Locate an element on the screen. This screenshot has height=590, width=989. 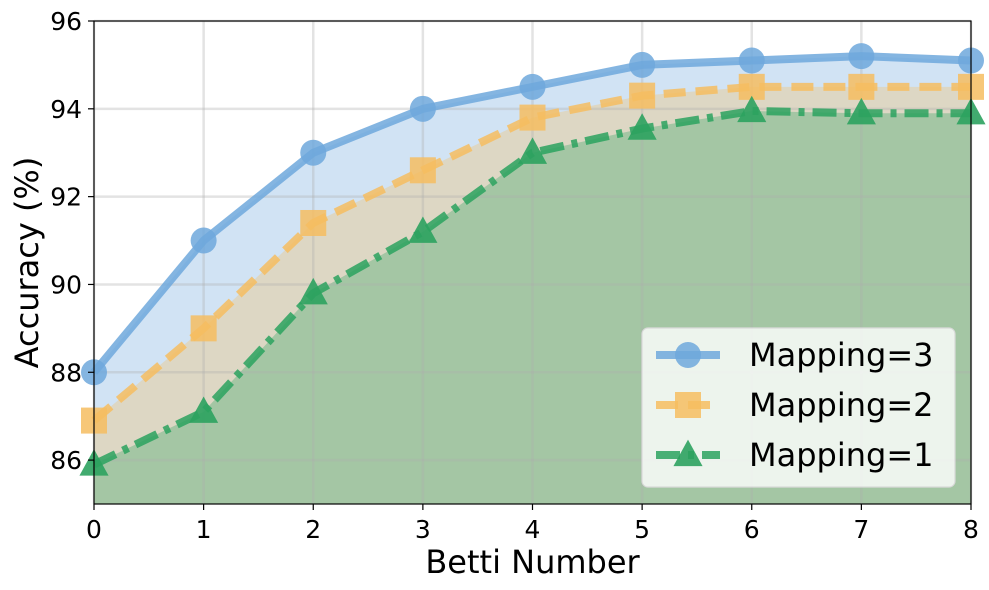
y-axis-ticks: 86 88 90 92 94 96 is located at coordinates (72, 241).